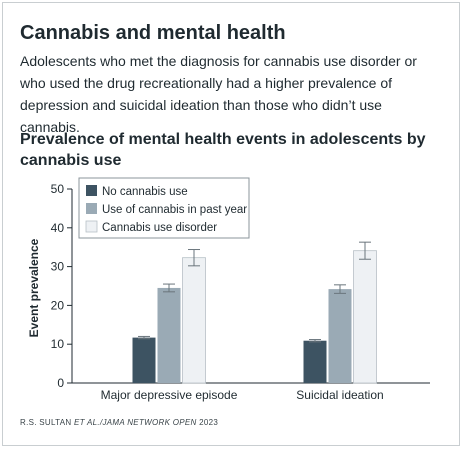  What do you see at coordinates (135, 422) in the screenshot?
I see `source-italic: ET AL./JAMA NETWORK OPEN` at bounding box center [135, 422].